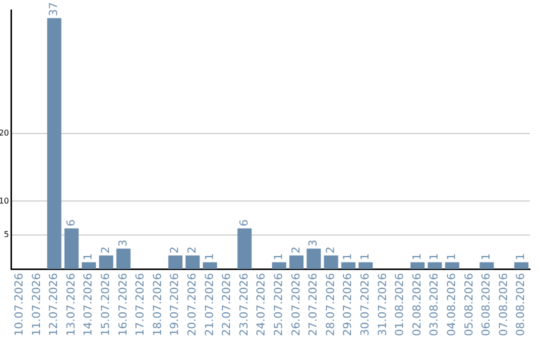 Image resolution: width=540 pixels, height=340 pixels. Describe the element at coordinates (88, 304) in the screenshot. I see `x-tick-label: 14.07.2026` at that location.